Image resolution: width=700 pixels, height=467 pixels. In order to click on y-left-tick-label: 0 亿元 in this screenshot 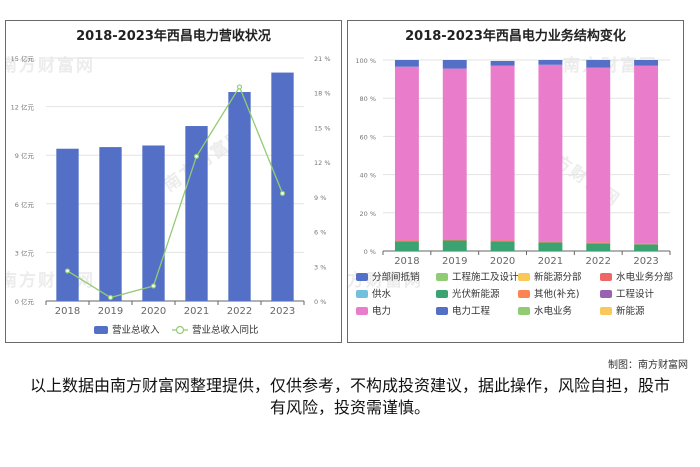, I will do `click(25, 301)`.